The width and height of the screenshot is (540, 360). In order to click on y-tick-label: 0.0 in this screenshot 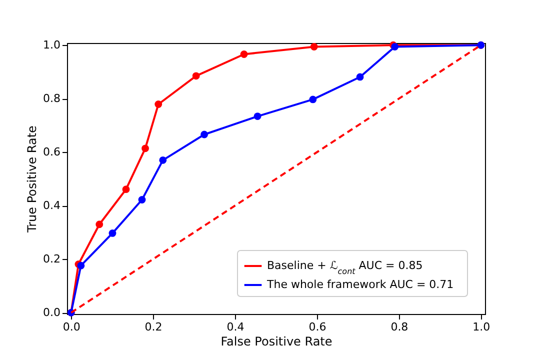, I will do `click(51, 313)`.